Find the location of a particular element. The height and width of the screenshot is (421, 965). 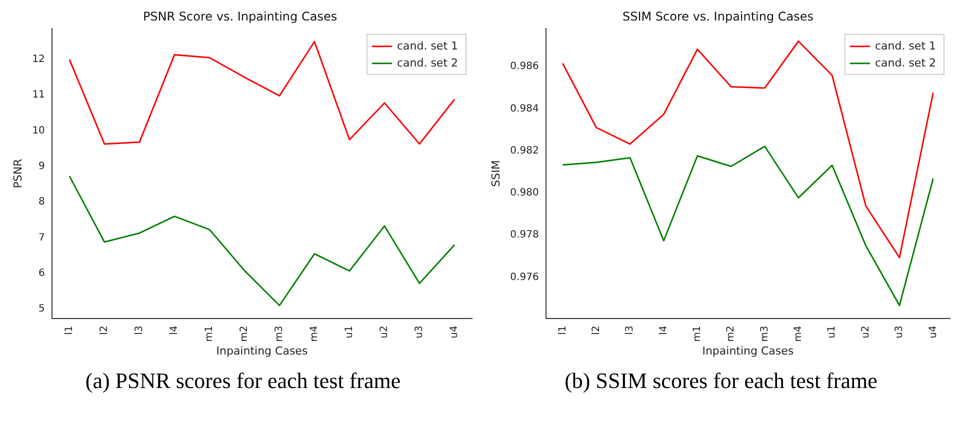

chart-title: SSIM Score vs. Inpainting Cases is located at coordinates (718, 16).